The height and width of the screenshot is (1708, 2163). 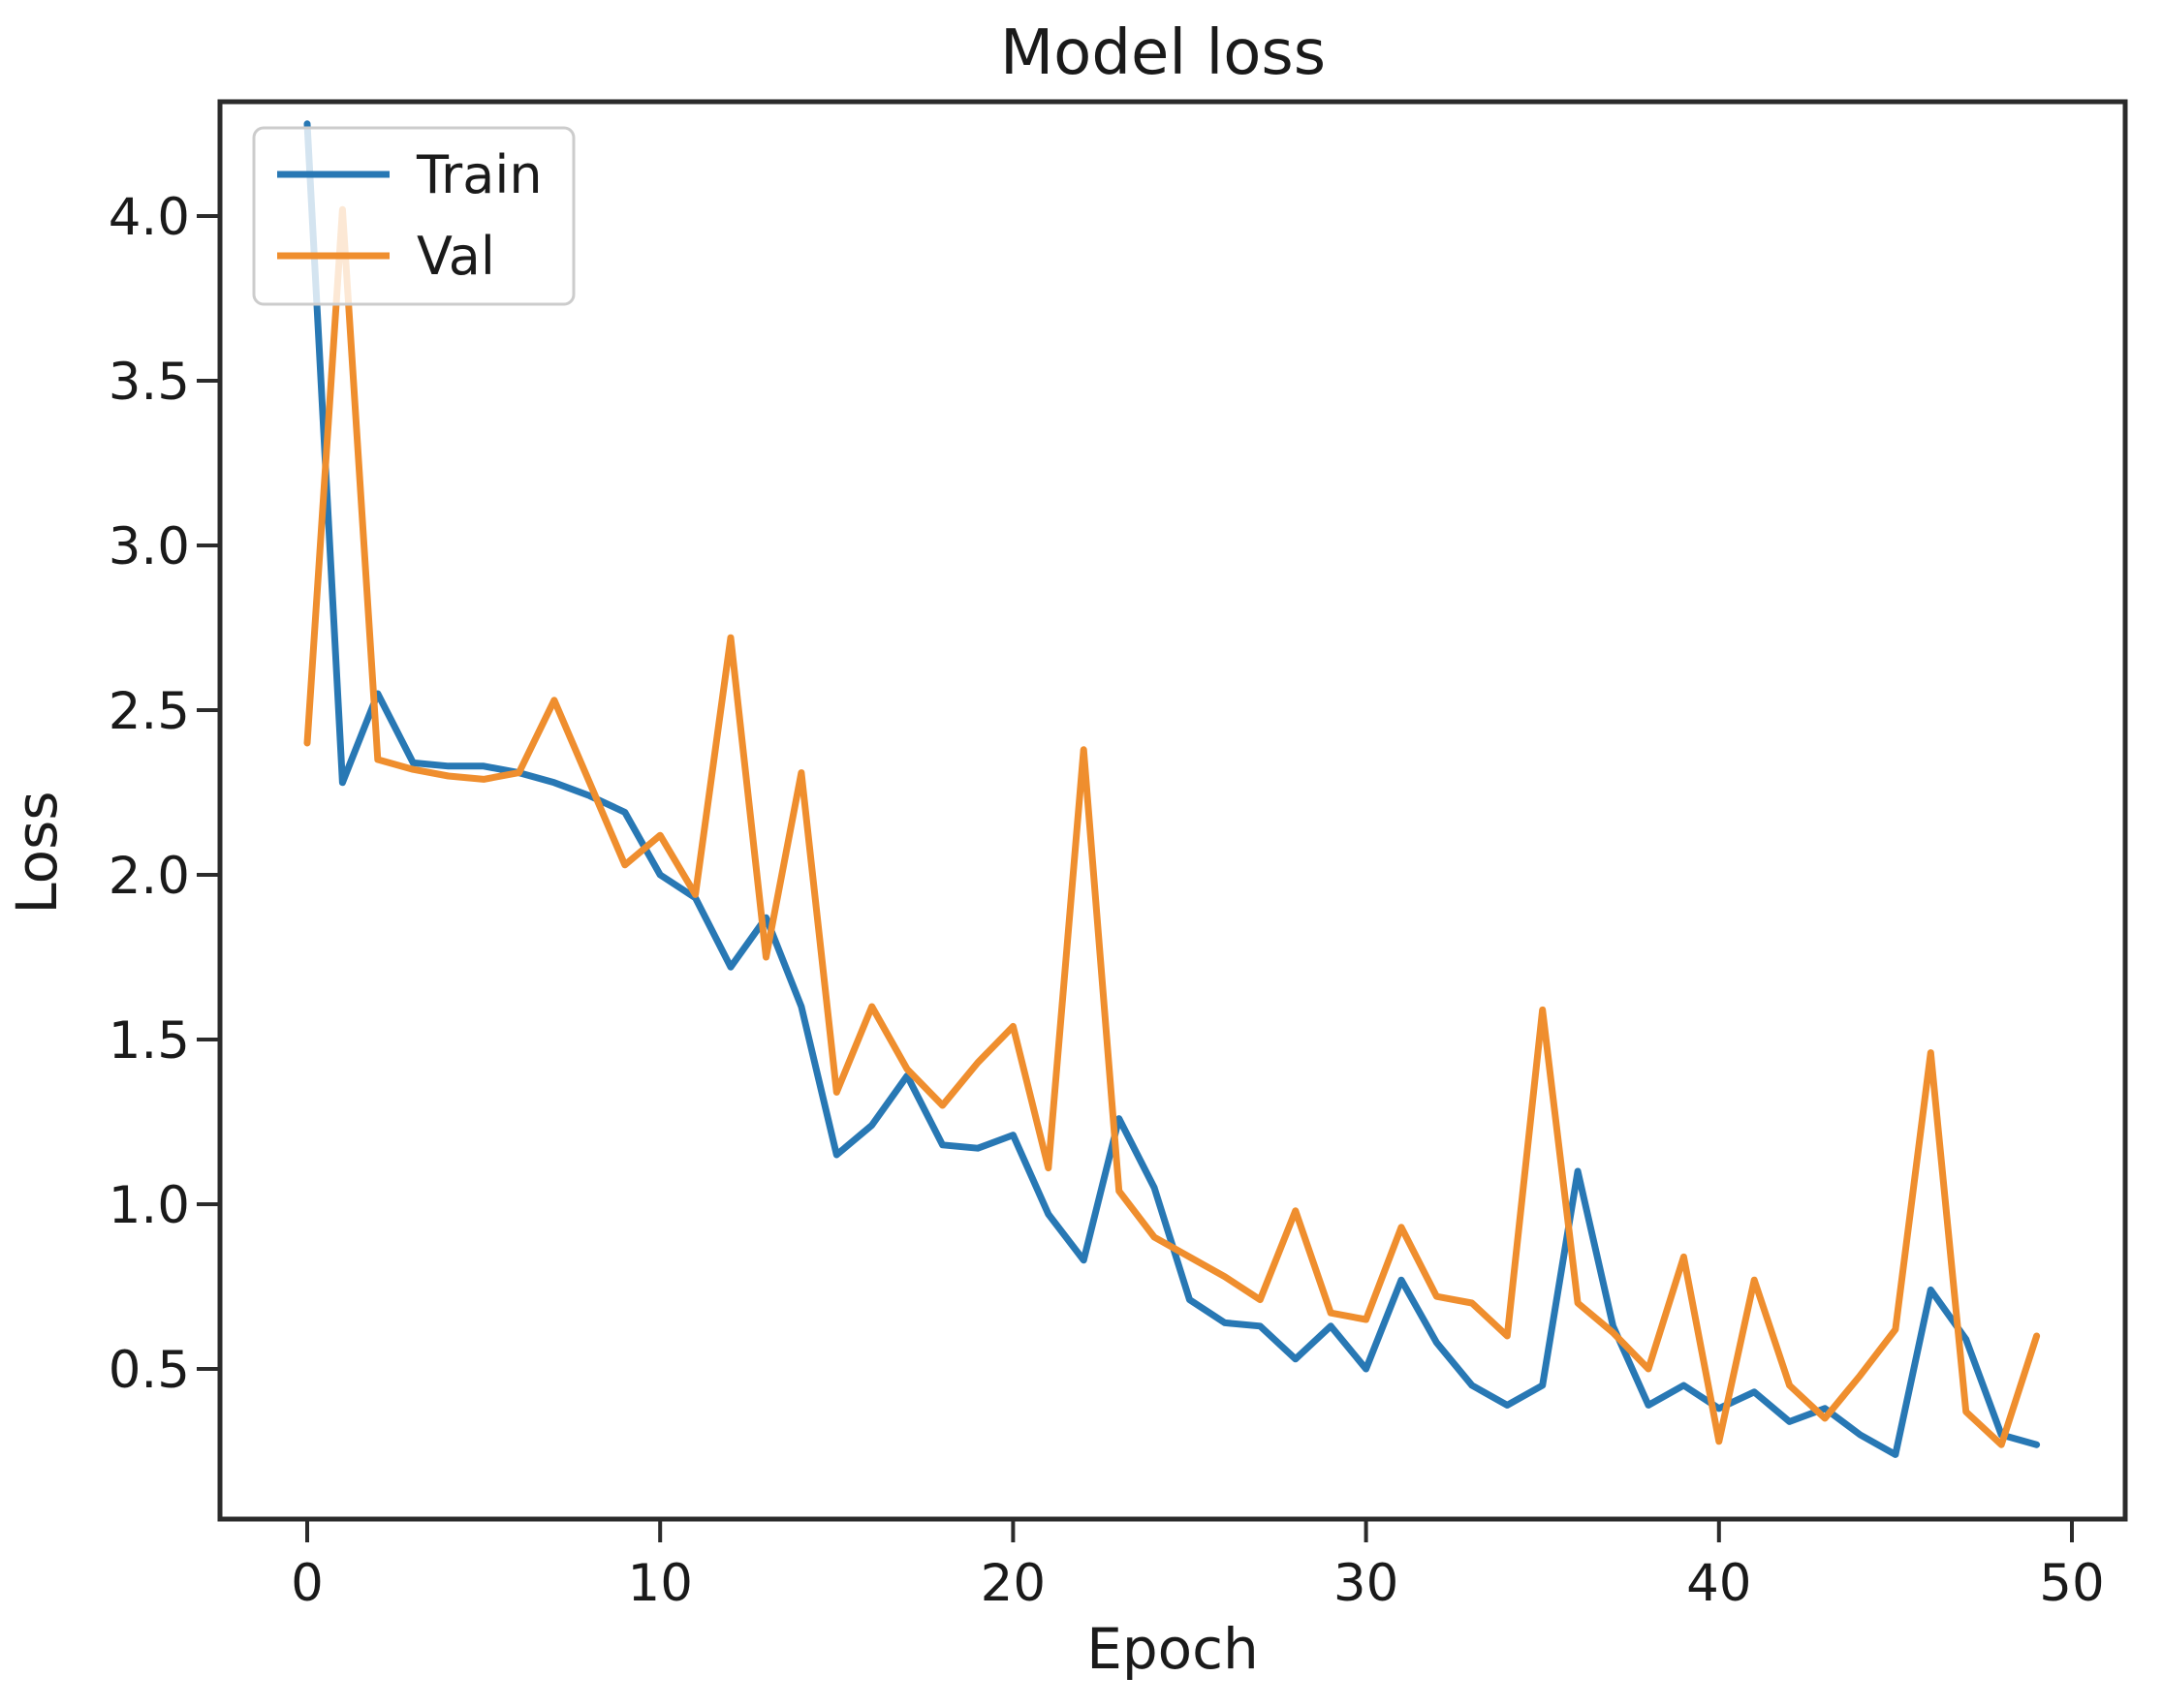 I want to click on x-tick-label: 50, so click(x=2071, y=1583).